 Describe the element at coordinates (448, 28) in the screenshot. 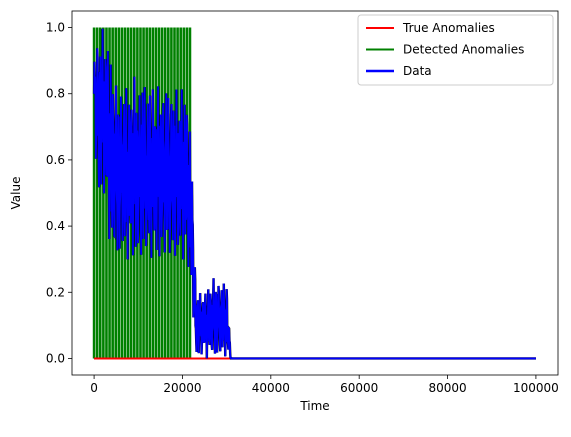

I see `legend-label: True Anomalies` at that location.